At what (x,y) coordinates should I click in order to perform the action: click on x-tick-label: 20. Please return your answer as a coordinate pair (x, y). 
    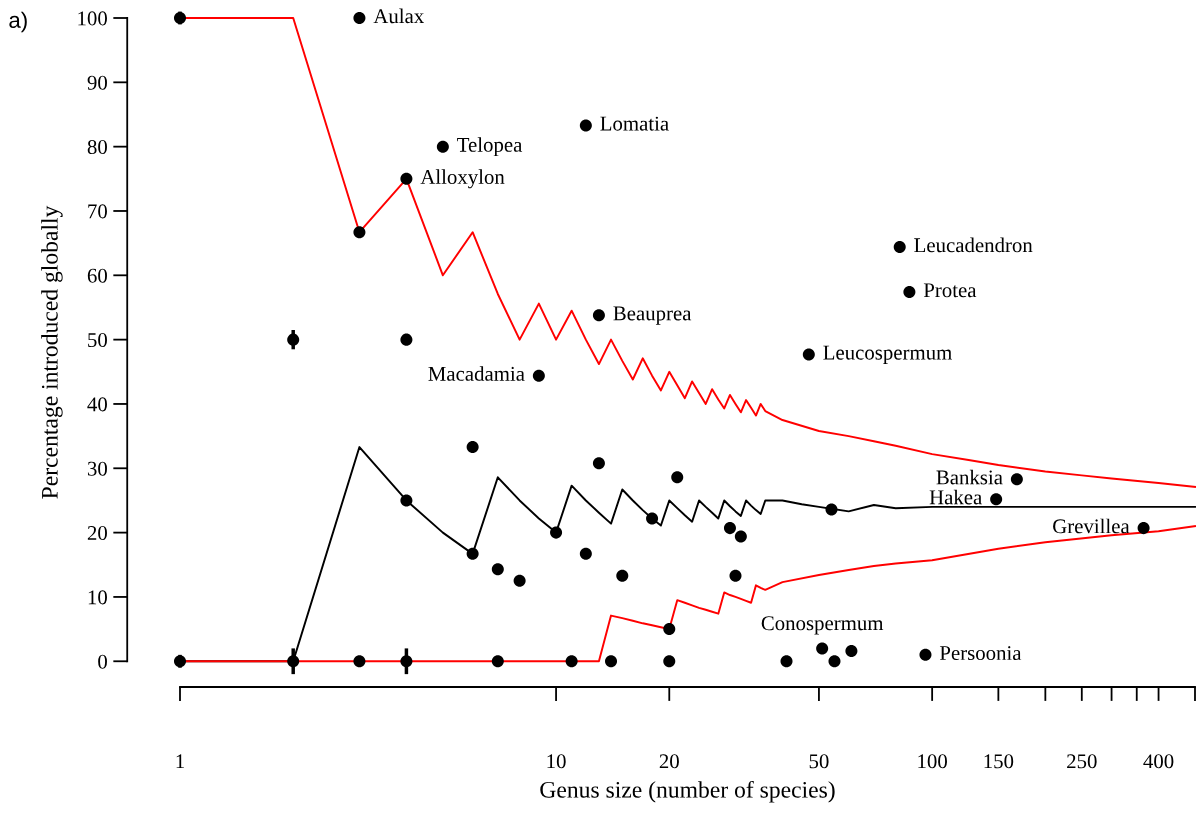
    Looking at the image, I should click on (669, 761).